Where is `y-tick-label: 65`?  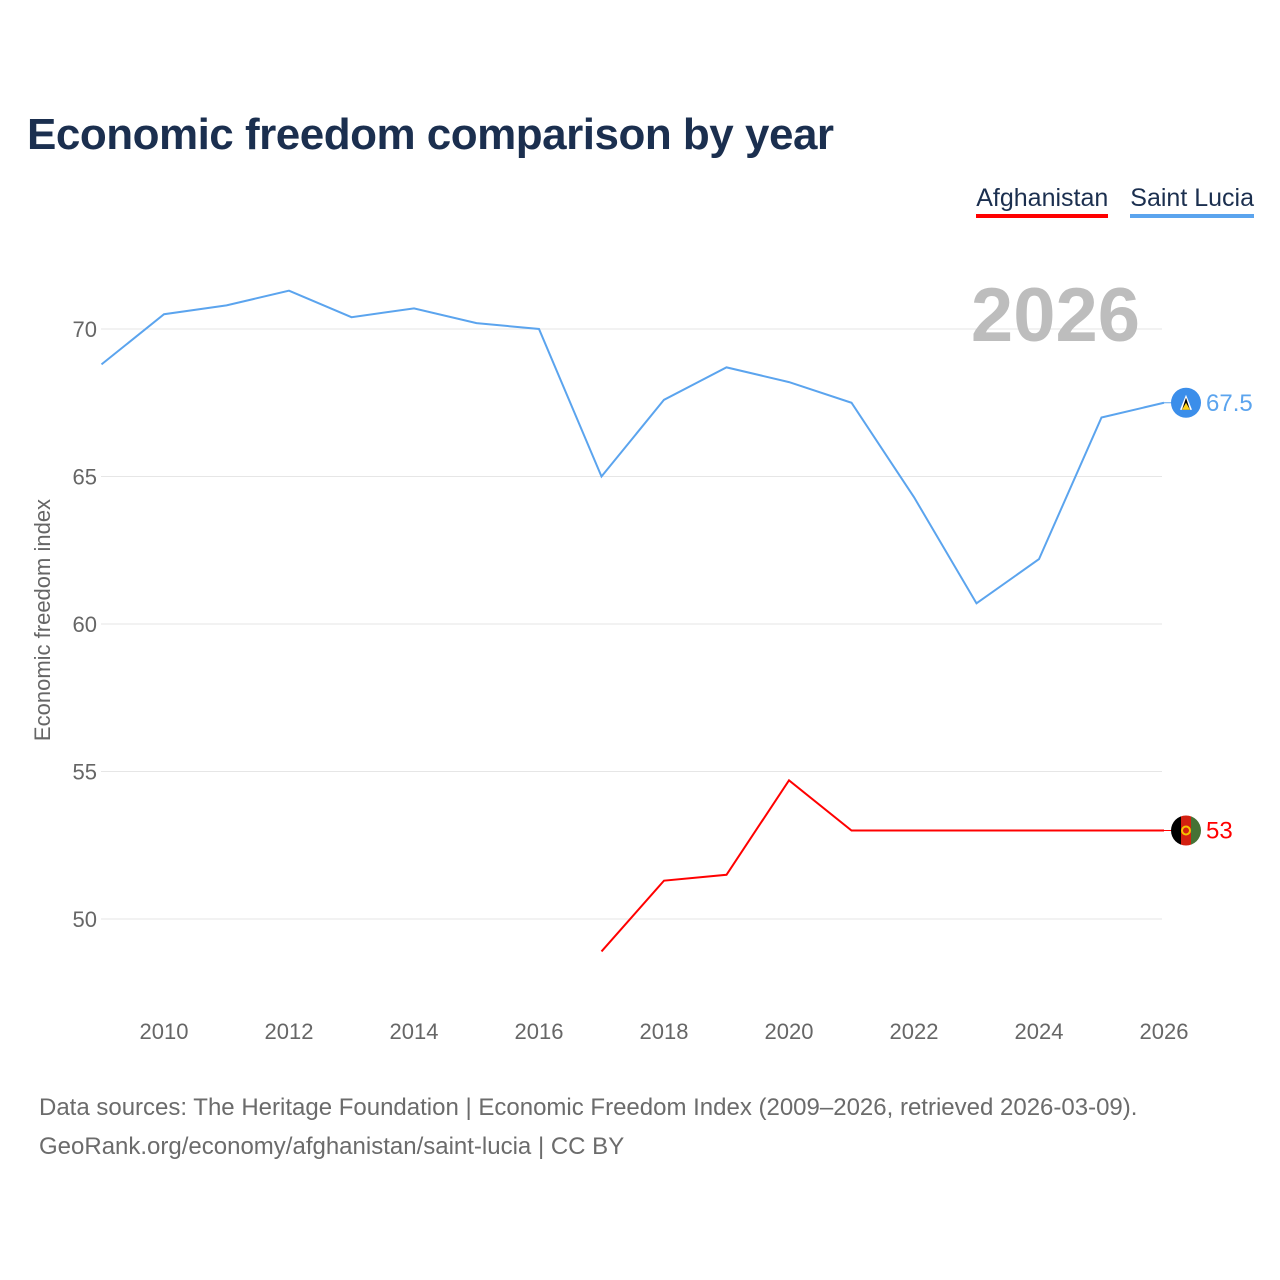 y-tick-label: 65 is located at coordinates (85, 477).